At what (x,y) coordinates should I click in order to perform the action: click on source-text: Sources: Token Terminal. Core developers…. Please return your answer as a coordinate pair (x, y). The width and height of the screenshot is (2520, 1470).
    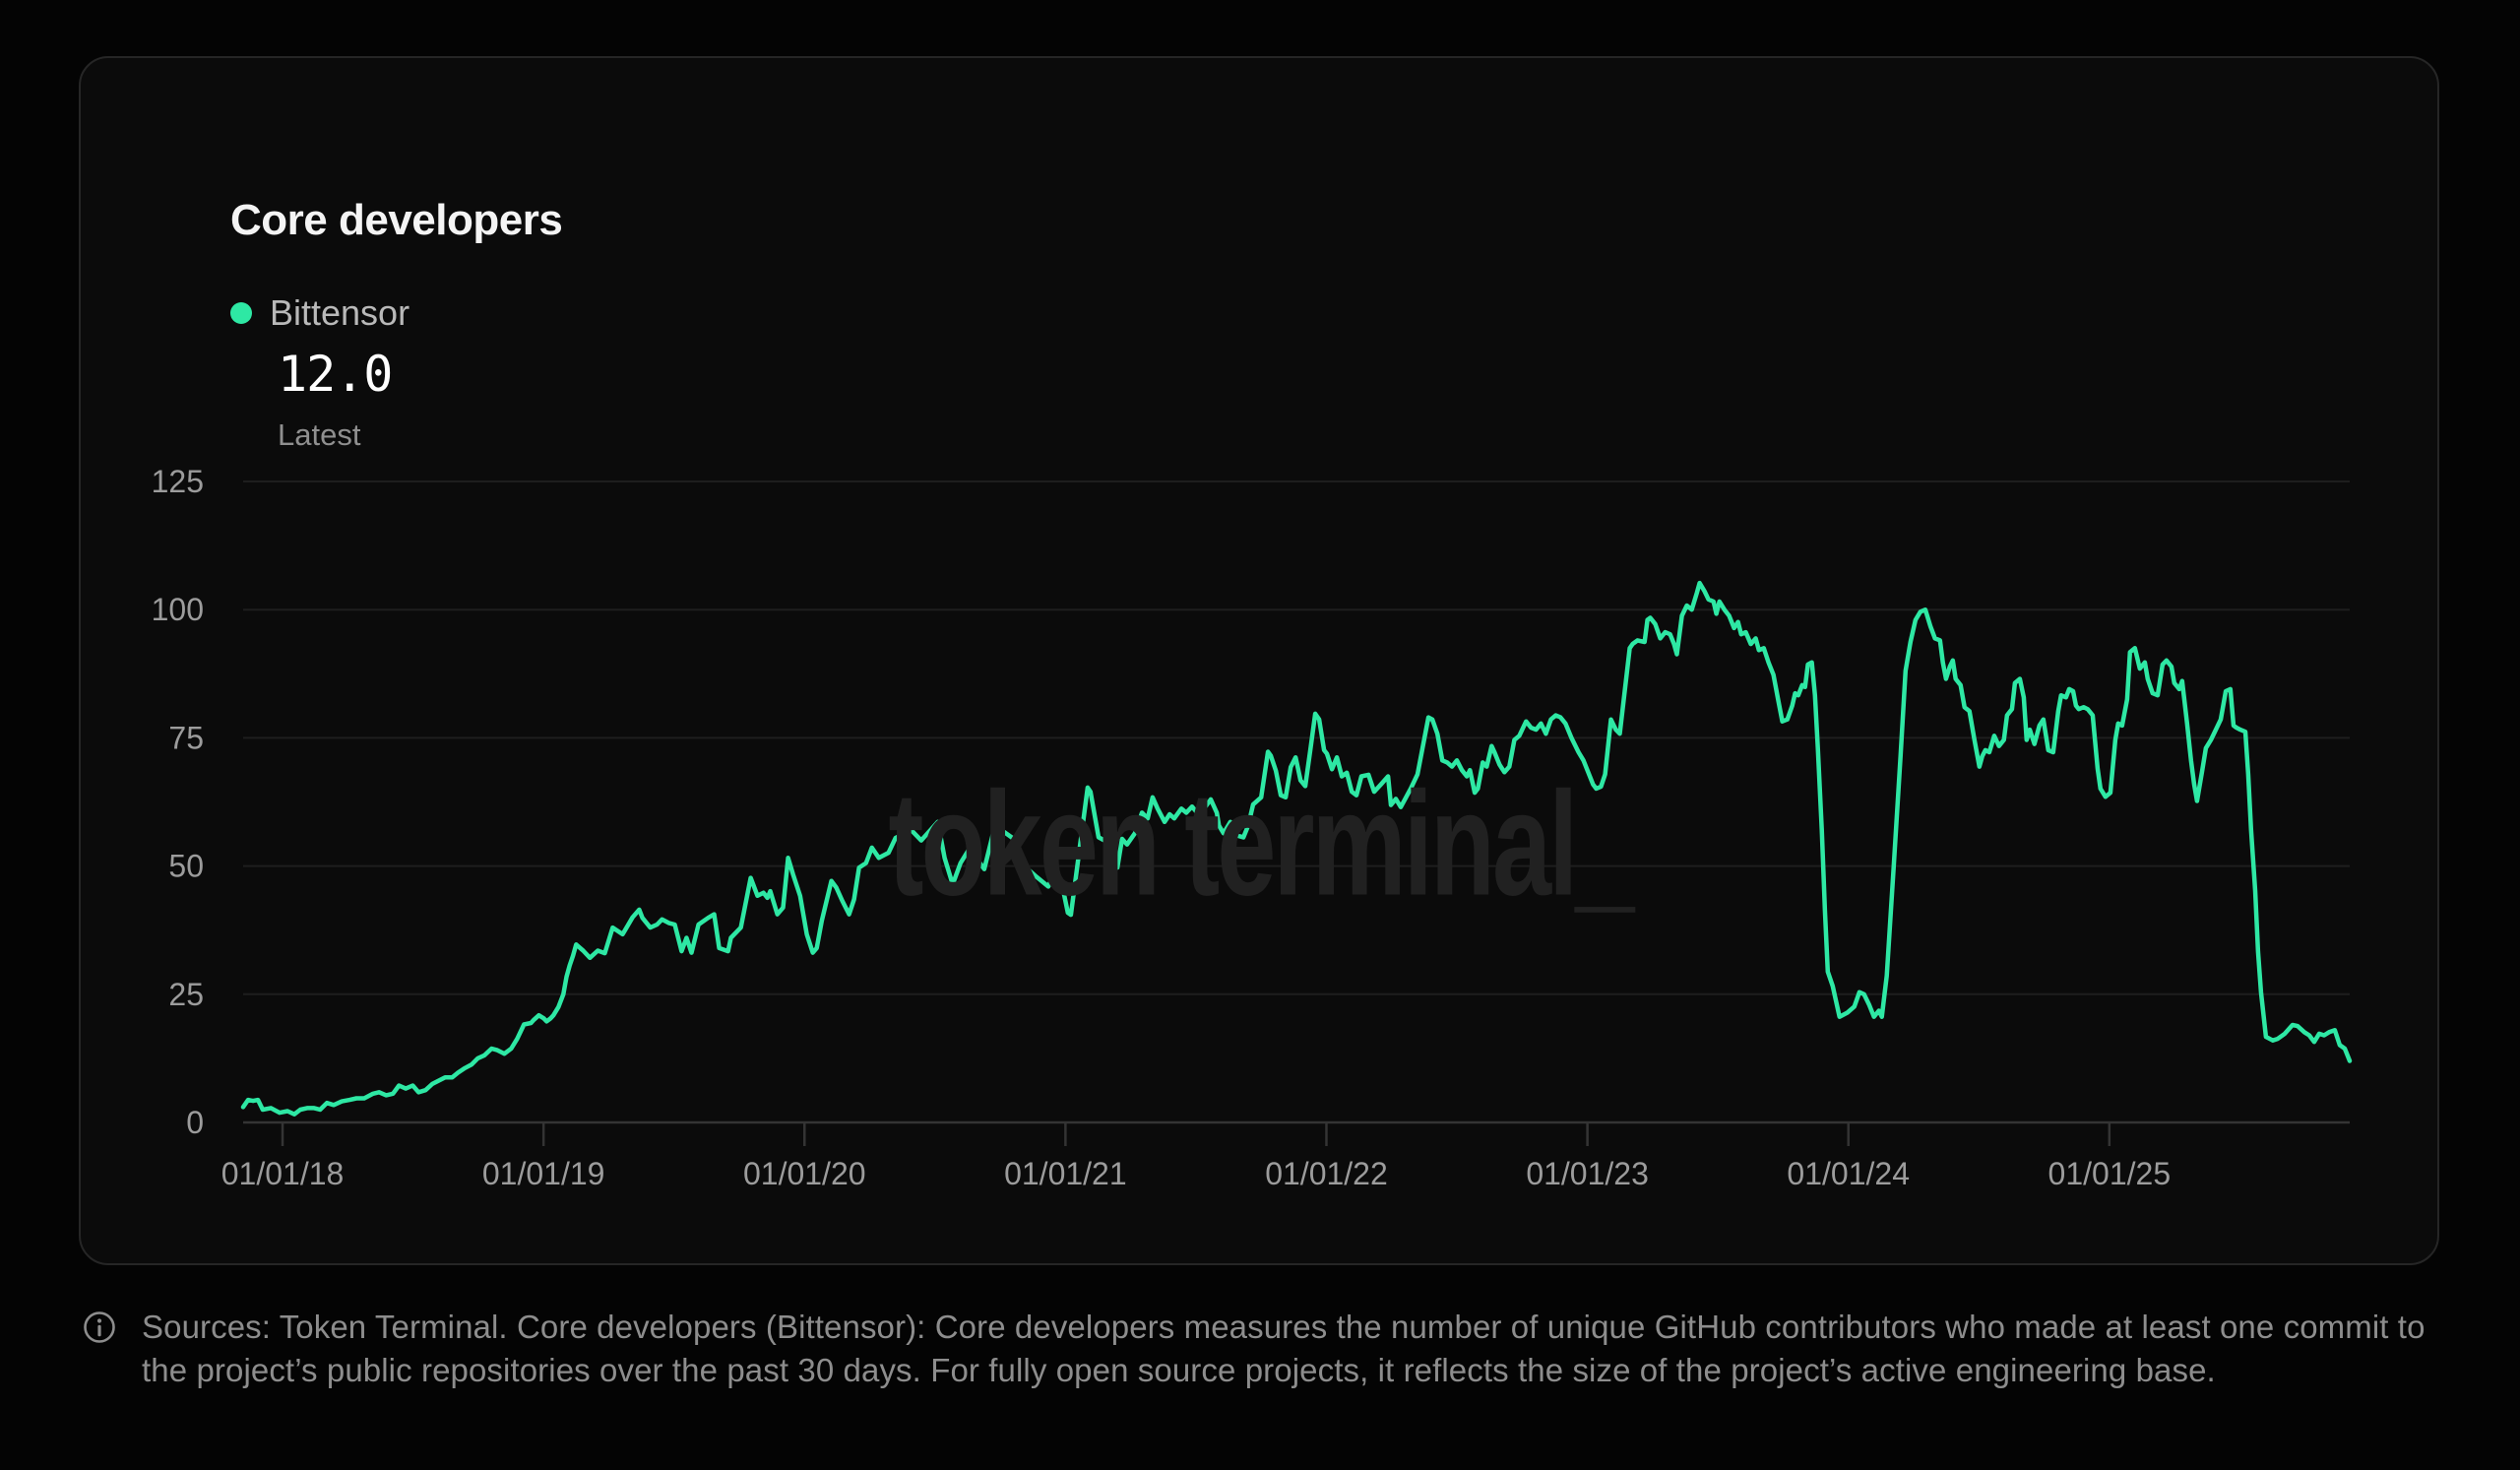
    Looking at the image, I should click on (1284, 1348).